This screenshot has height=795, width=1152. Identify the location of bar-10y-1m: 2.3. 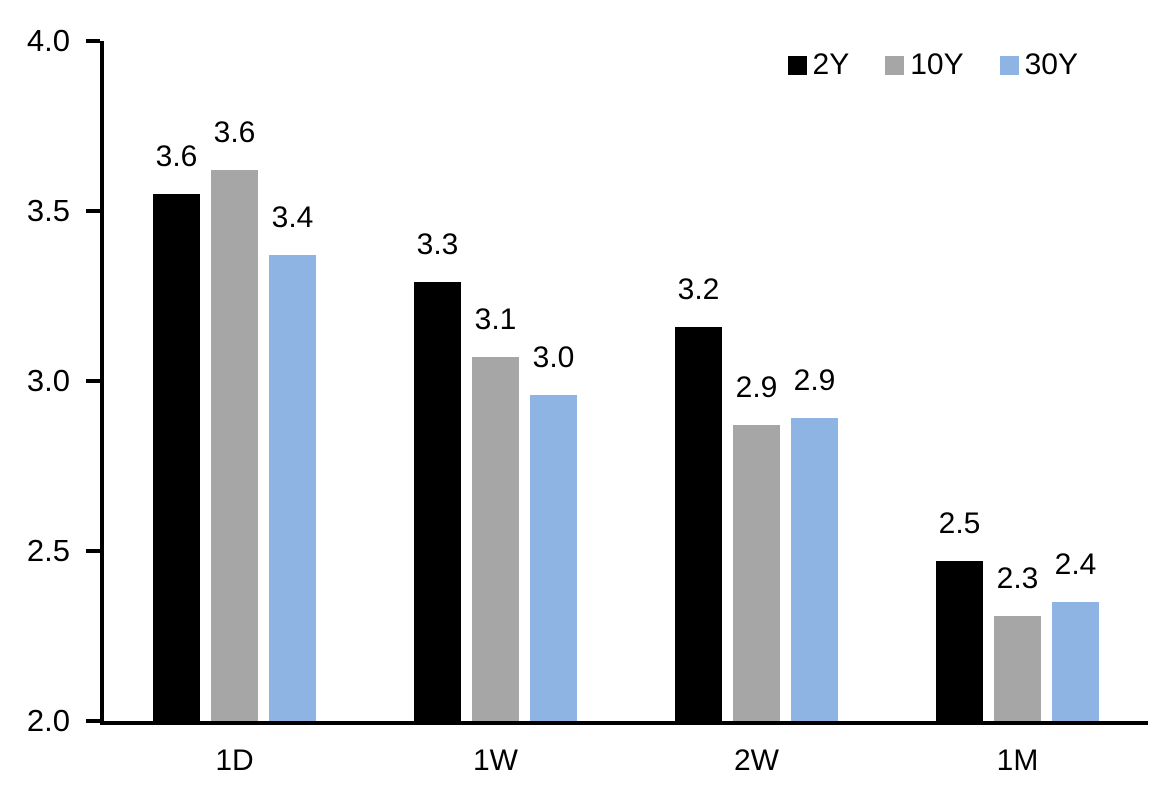
(1017, 642).